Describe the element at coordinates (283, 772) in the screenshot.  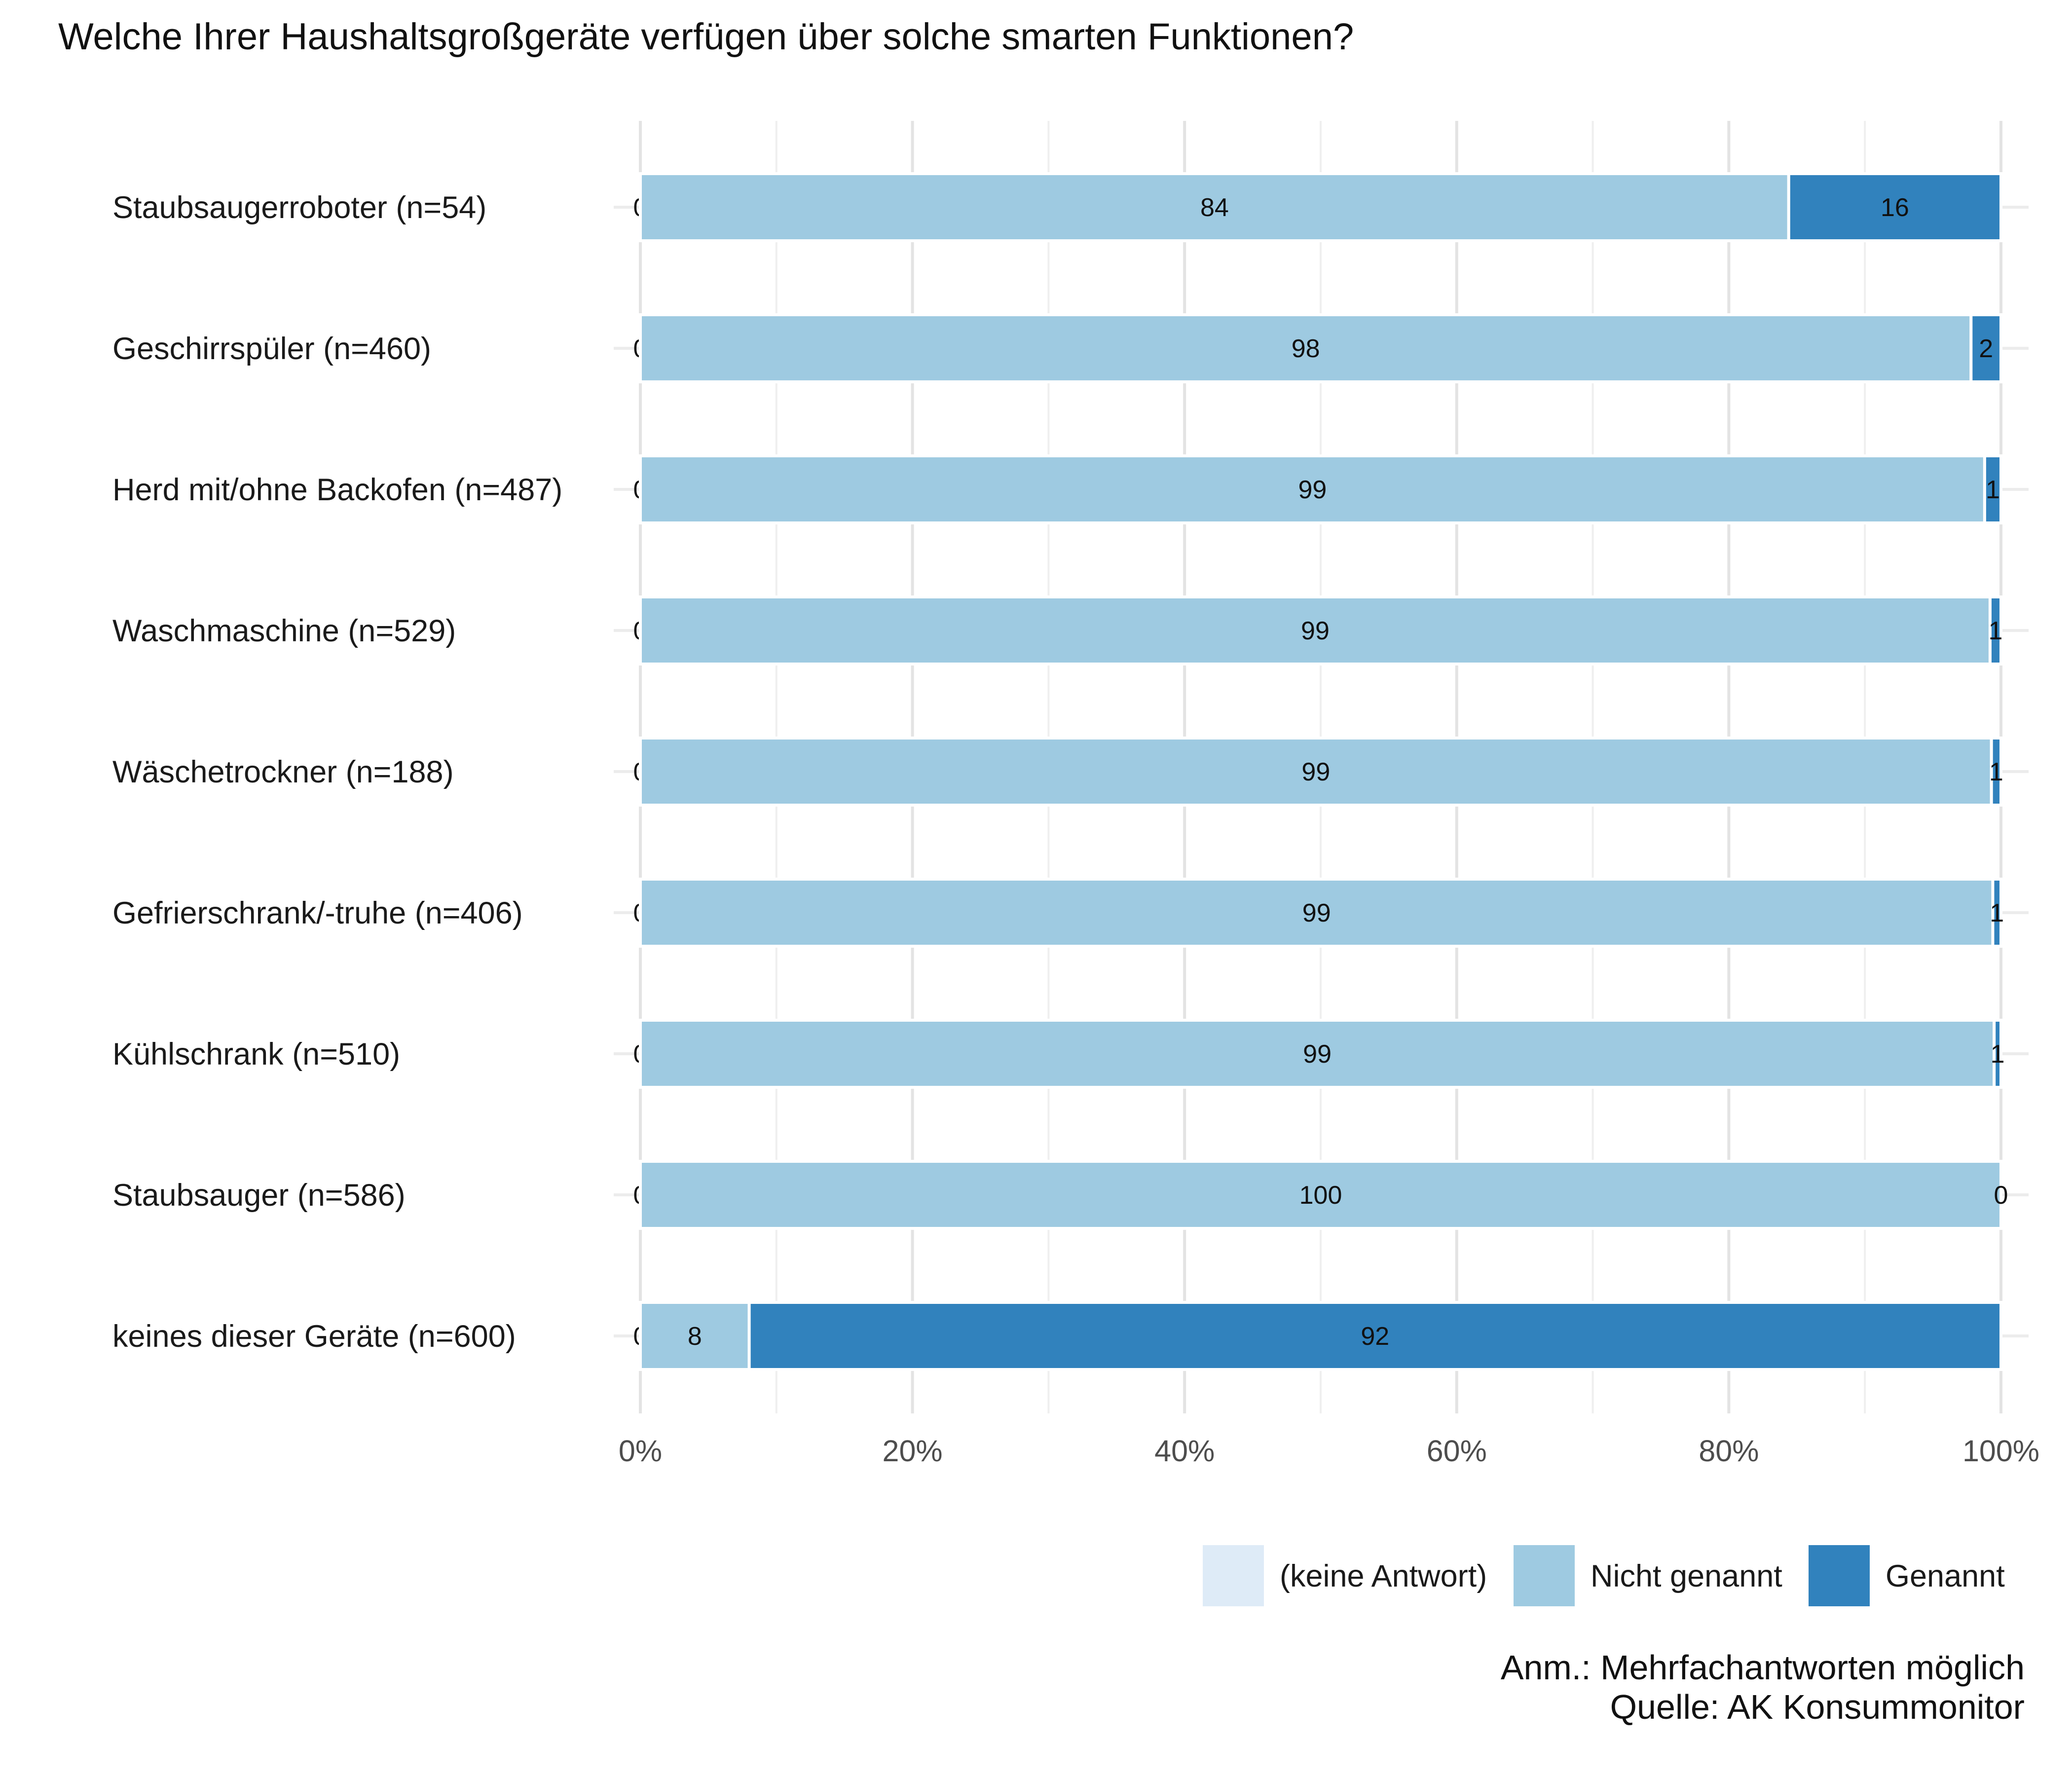
I see `category-label: Wäschetrockner (n=188)` at that location.